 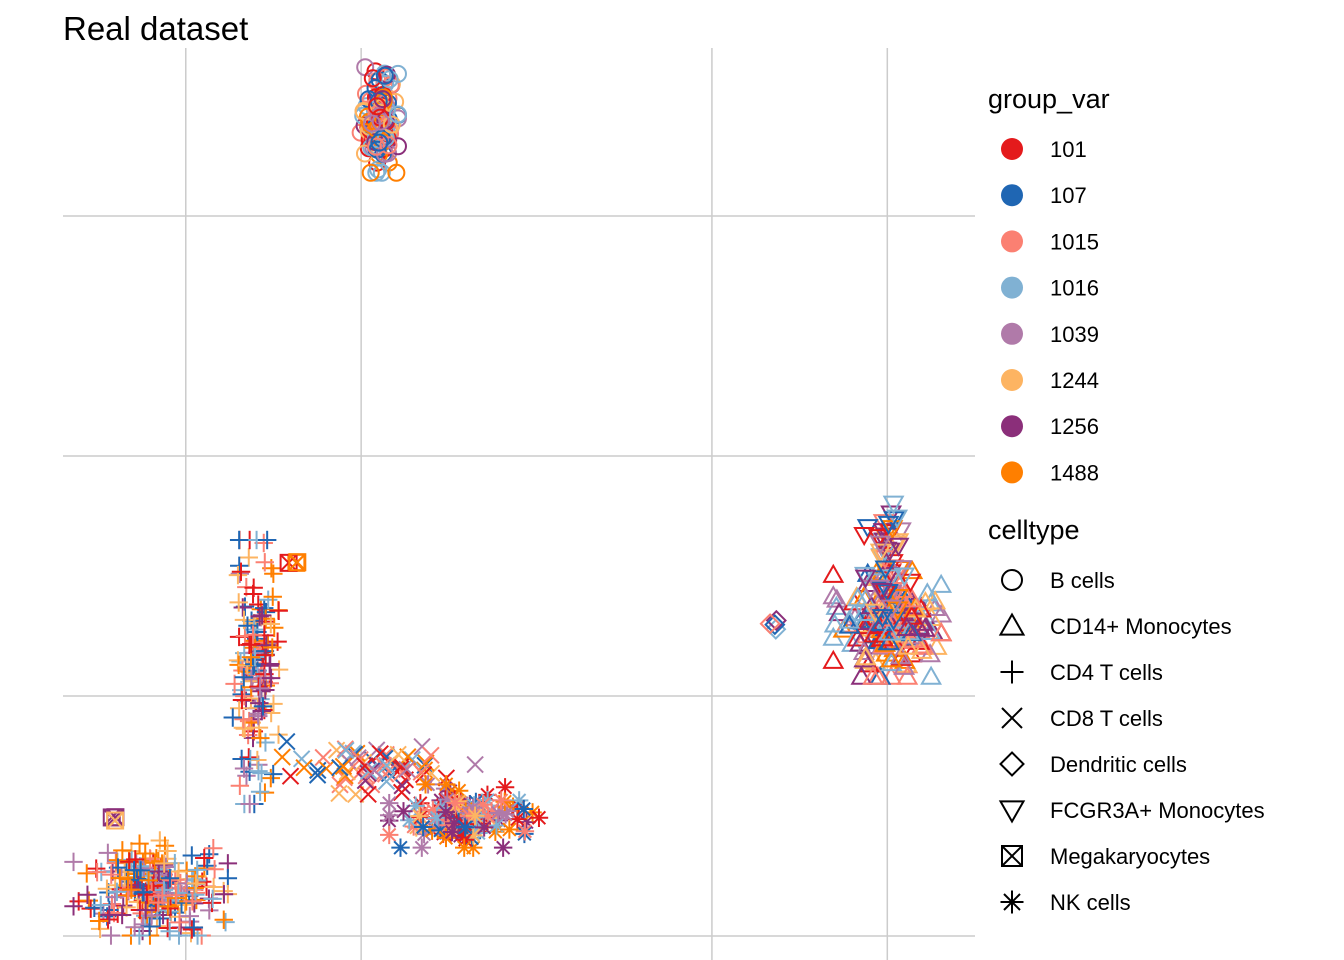 What do you see at coordinates (1034, 530) in the screenshot?
I see `shape-legend-title: celltype` at bounding box center [1034, 530].